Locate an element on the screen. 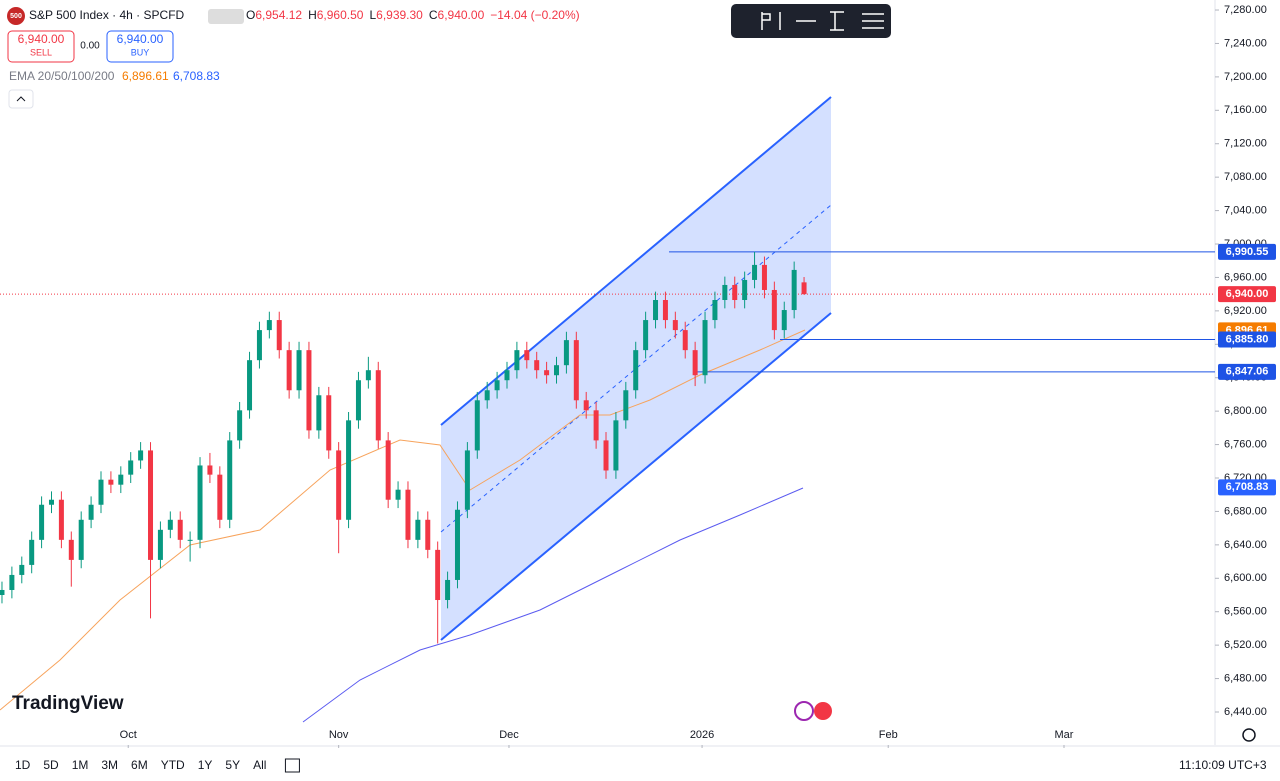 The width and height of the screenshot is (1280, 781). buy-price: 6,940.00 is located at coordinates (140, 39).